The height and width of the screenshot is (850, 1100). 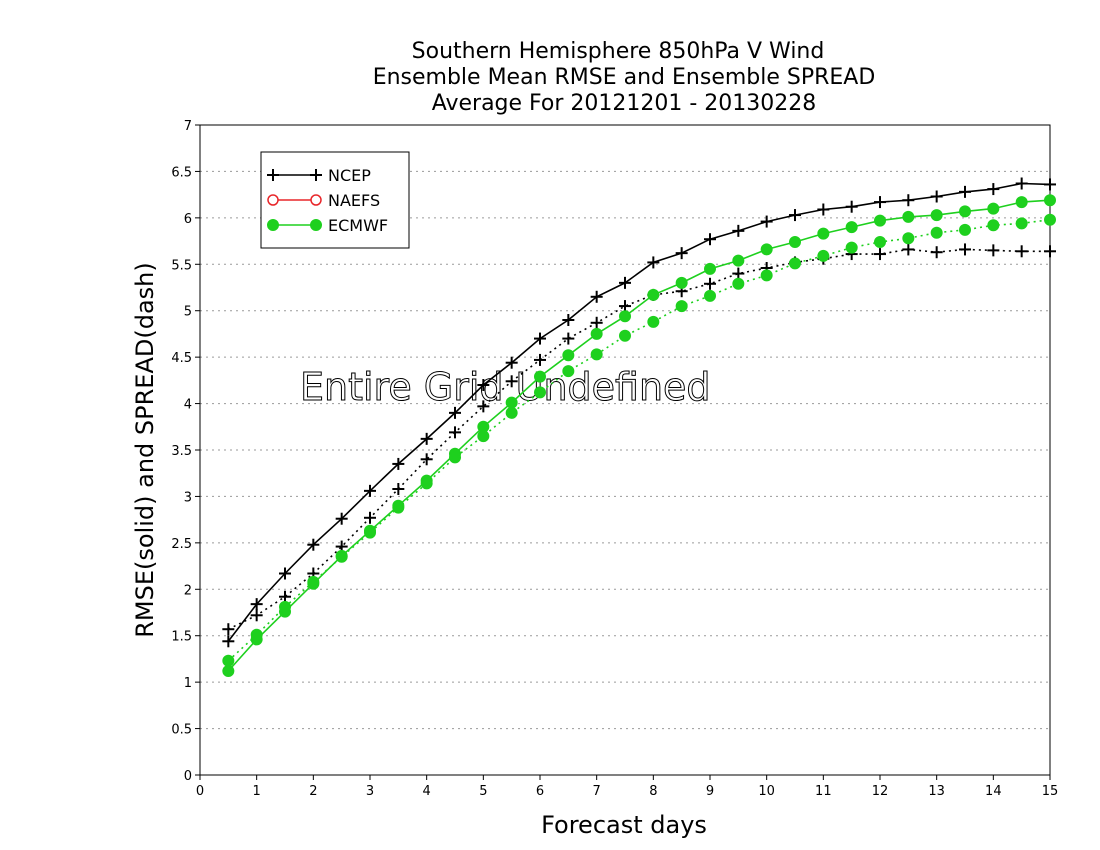 I want to click on chart-title-line-2: Ensemble Mean RMSE and Ensemble SPREAD, so click(x=624, y=77).